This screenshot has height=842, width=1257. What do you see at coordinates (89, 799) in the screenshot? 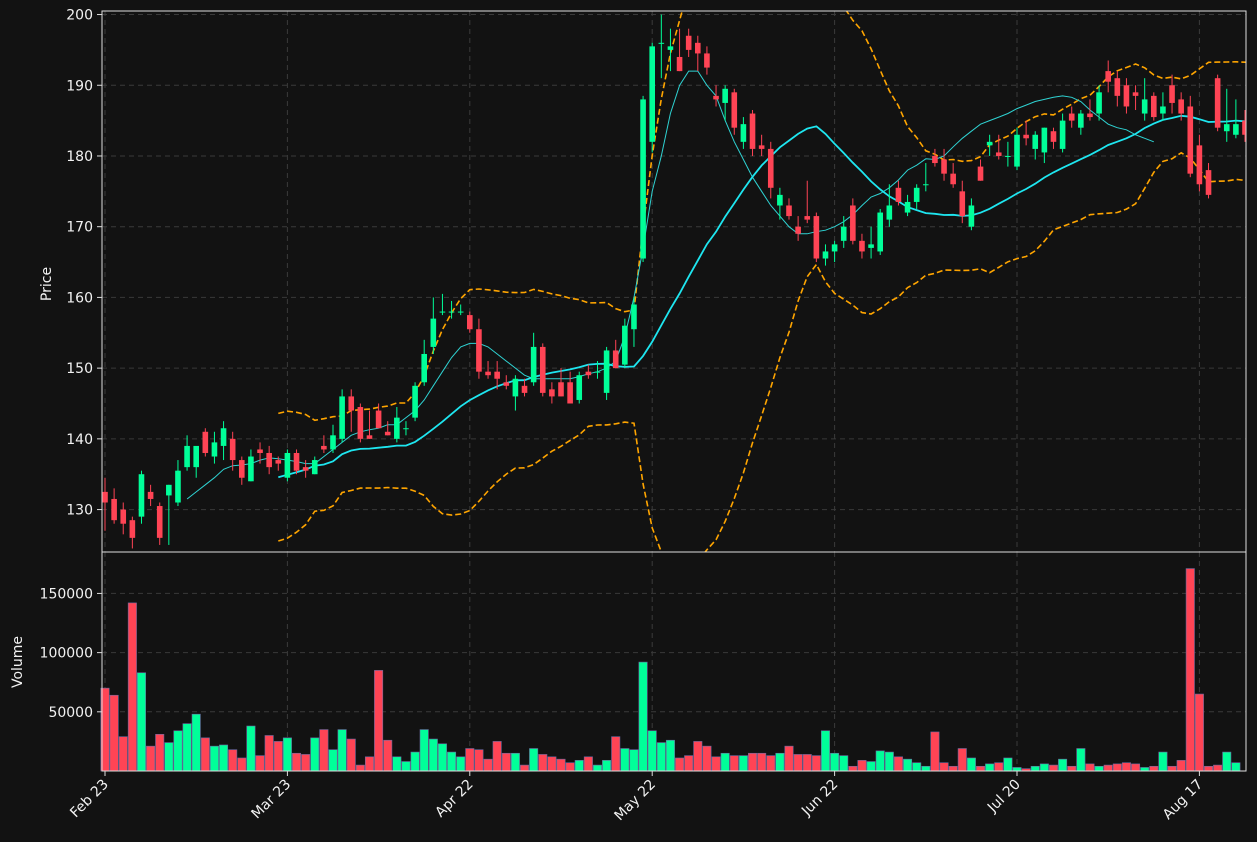
I see `x-tick-label: Feb 23` at bounding box center [89, 799].